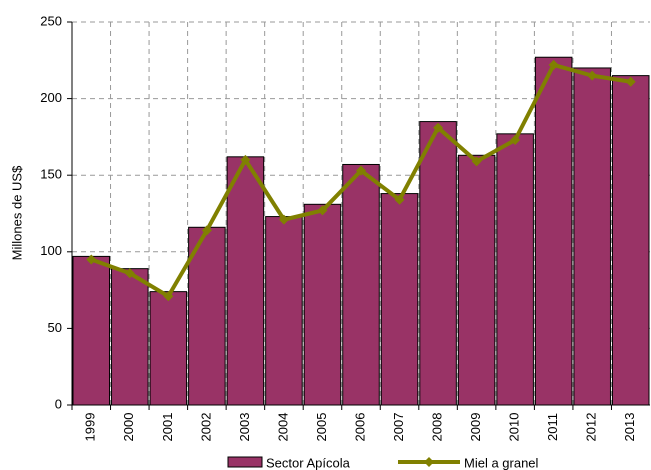  Describe the element at coordinates (16, 212) in the screenshot. I see `y-axis-label: Millones de US$` at that location.